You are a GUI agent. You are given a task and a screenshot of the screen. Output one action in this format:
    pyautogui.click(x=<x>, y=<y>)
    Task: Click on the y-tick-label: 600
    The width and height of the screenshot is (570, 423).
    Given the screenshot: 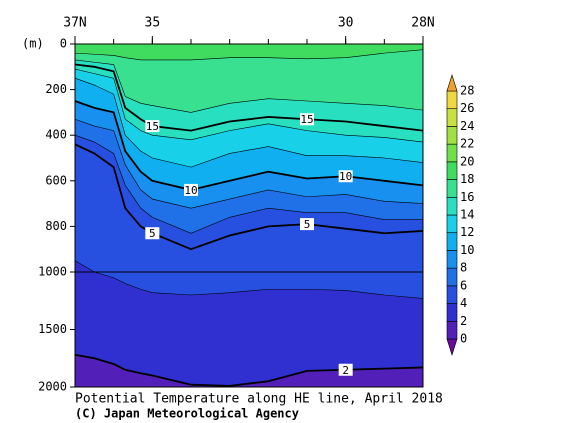 What is the action you would take?
    pyautogui.click(x=56, y=180)
    